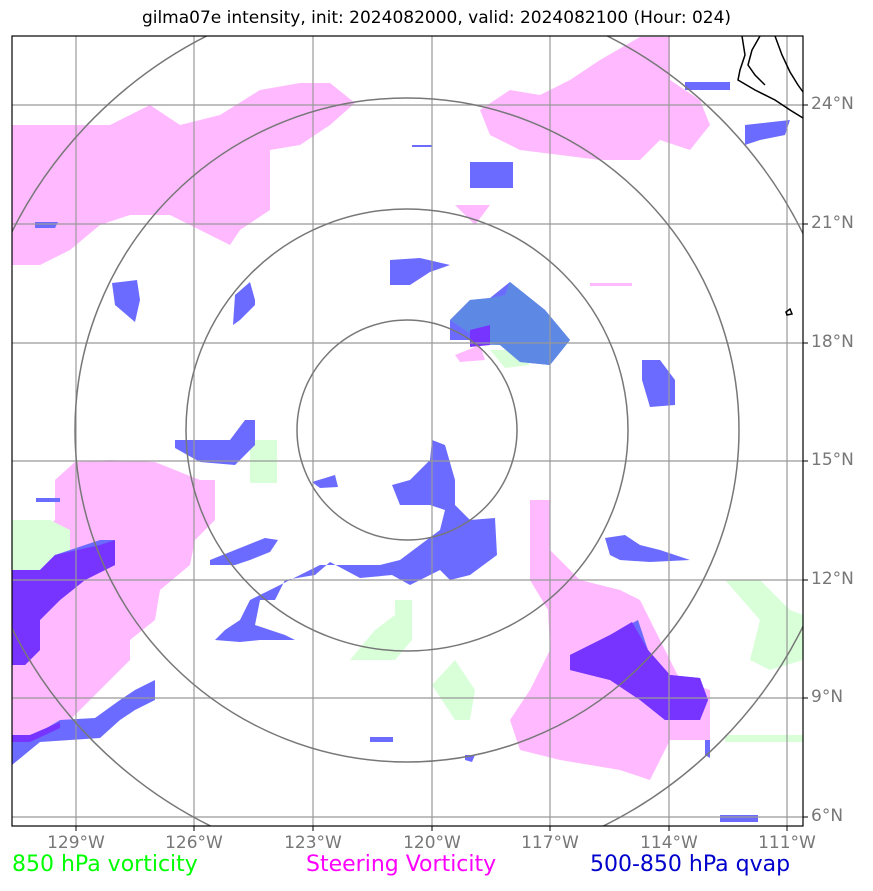 Image resolution: width=873 pixels, height=891 pixels. What do you see at coordinates (401, 864) in the screenshot?
I see `legend-steering-vorticity: Steering Vorticity` at bounding box center [401, 864].